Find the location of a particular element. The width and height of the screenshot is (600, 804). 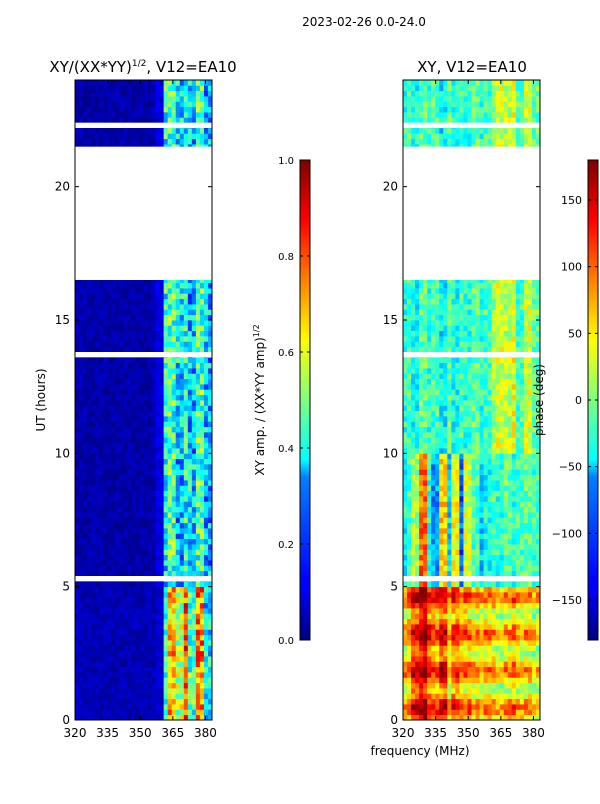

colorbar-tick-label: 0.2 is located at coordinates (286, 545).